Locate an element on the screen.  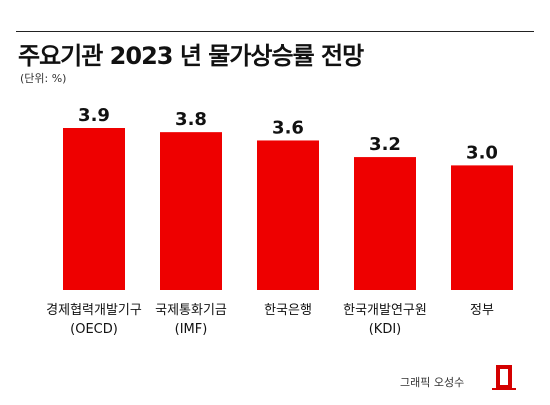
value-label-1: 3.8 is located at coordinates (191, 119).